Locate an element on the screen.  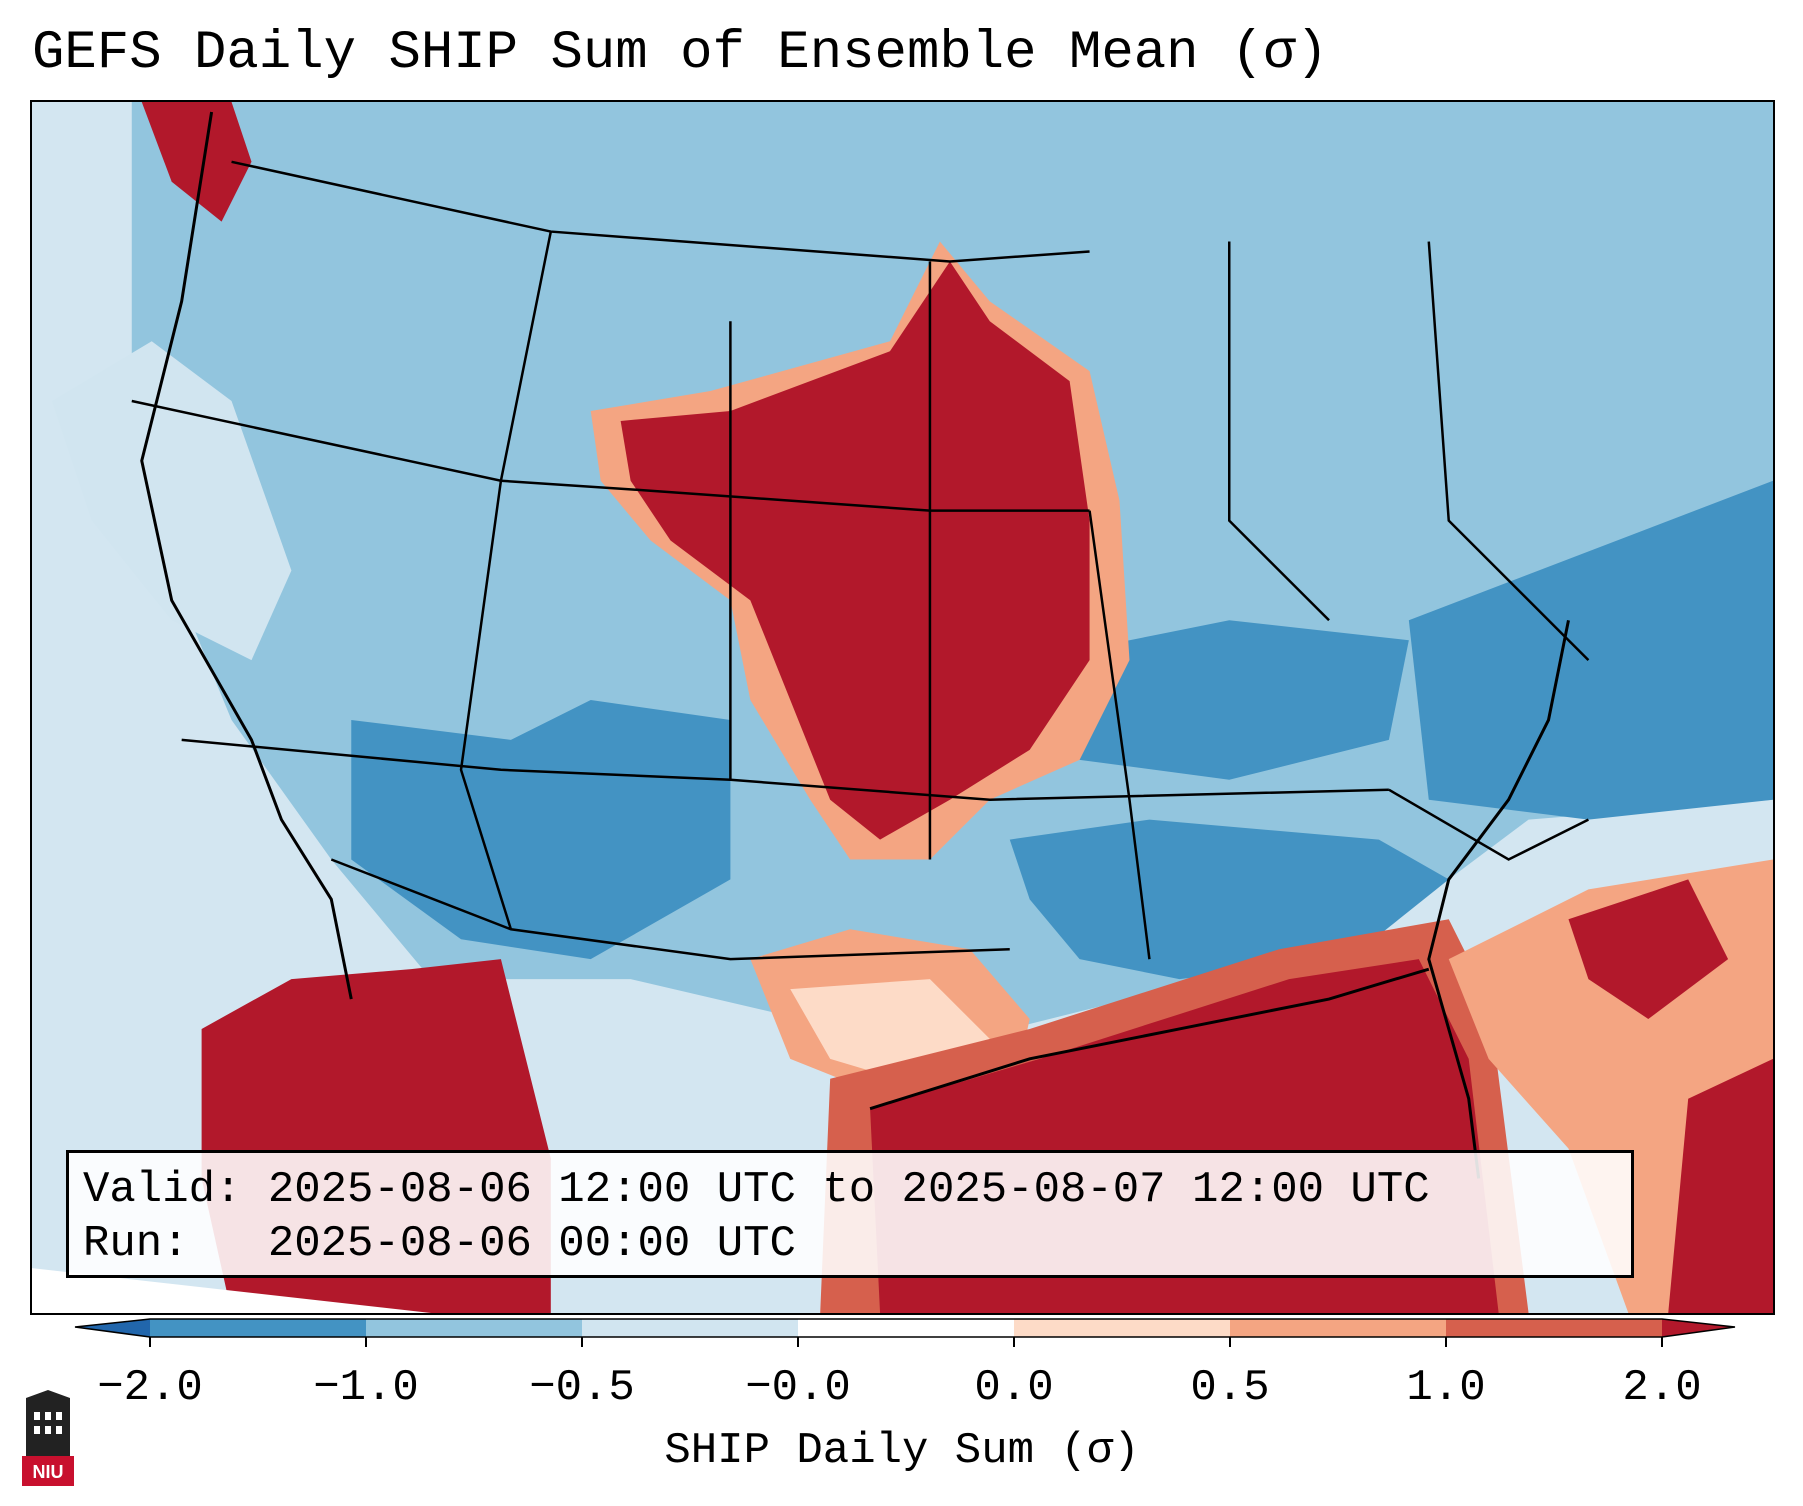
colorbar-under-arrow is located at coordinates (112, 1328).